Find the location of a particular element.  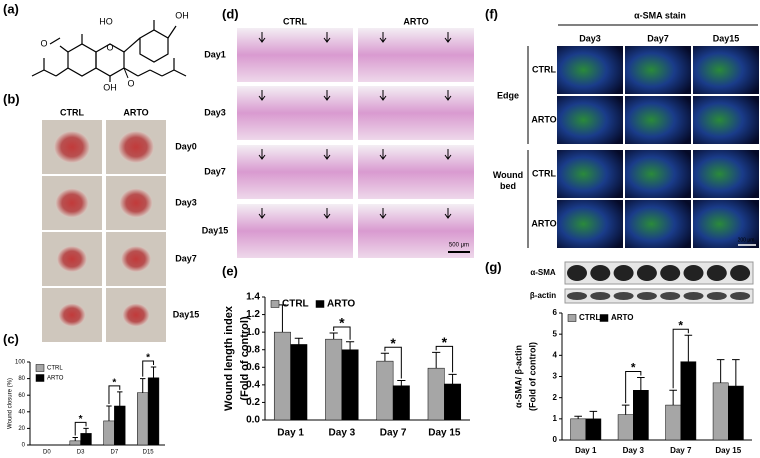

x-tick-label: Day 7 is located at coordinates (681, 450).